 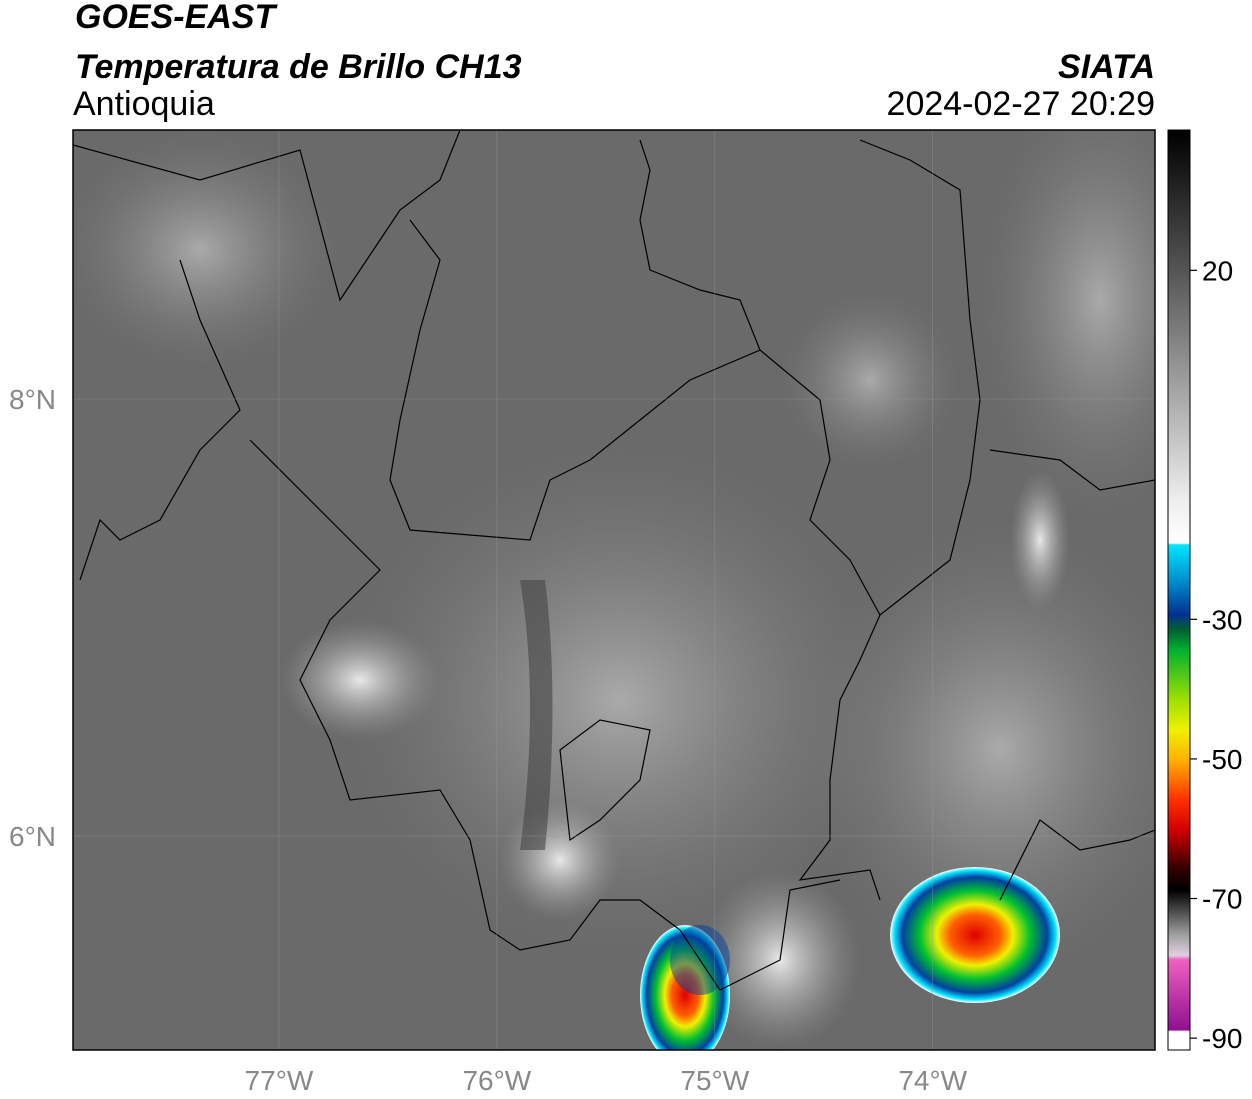 What do you see at coordinates (1021, 104) in the screenshot?
I see `datetime: 2024-02-27 20:29` at bounding box center [1021, 104].